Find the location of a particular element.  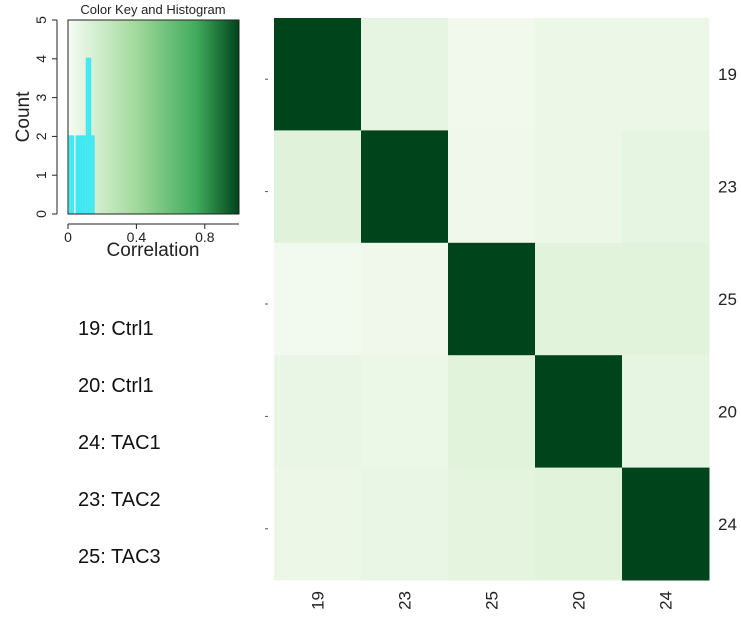

histogram-axes: 0 1 2 3 4 5 0 0.4 0.8 is located at coordinates (136, 130).